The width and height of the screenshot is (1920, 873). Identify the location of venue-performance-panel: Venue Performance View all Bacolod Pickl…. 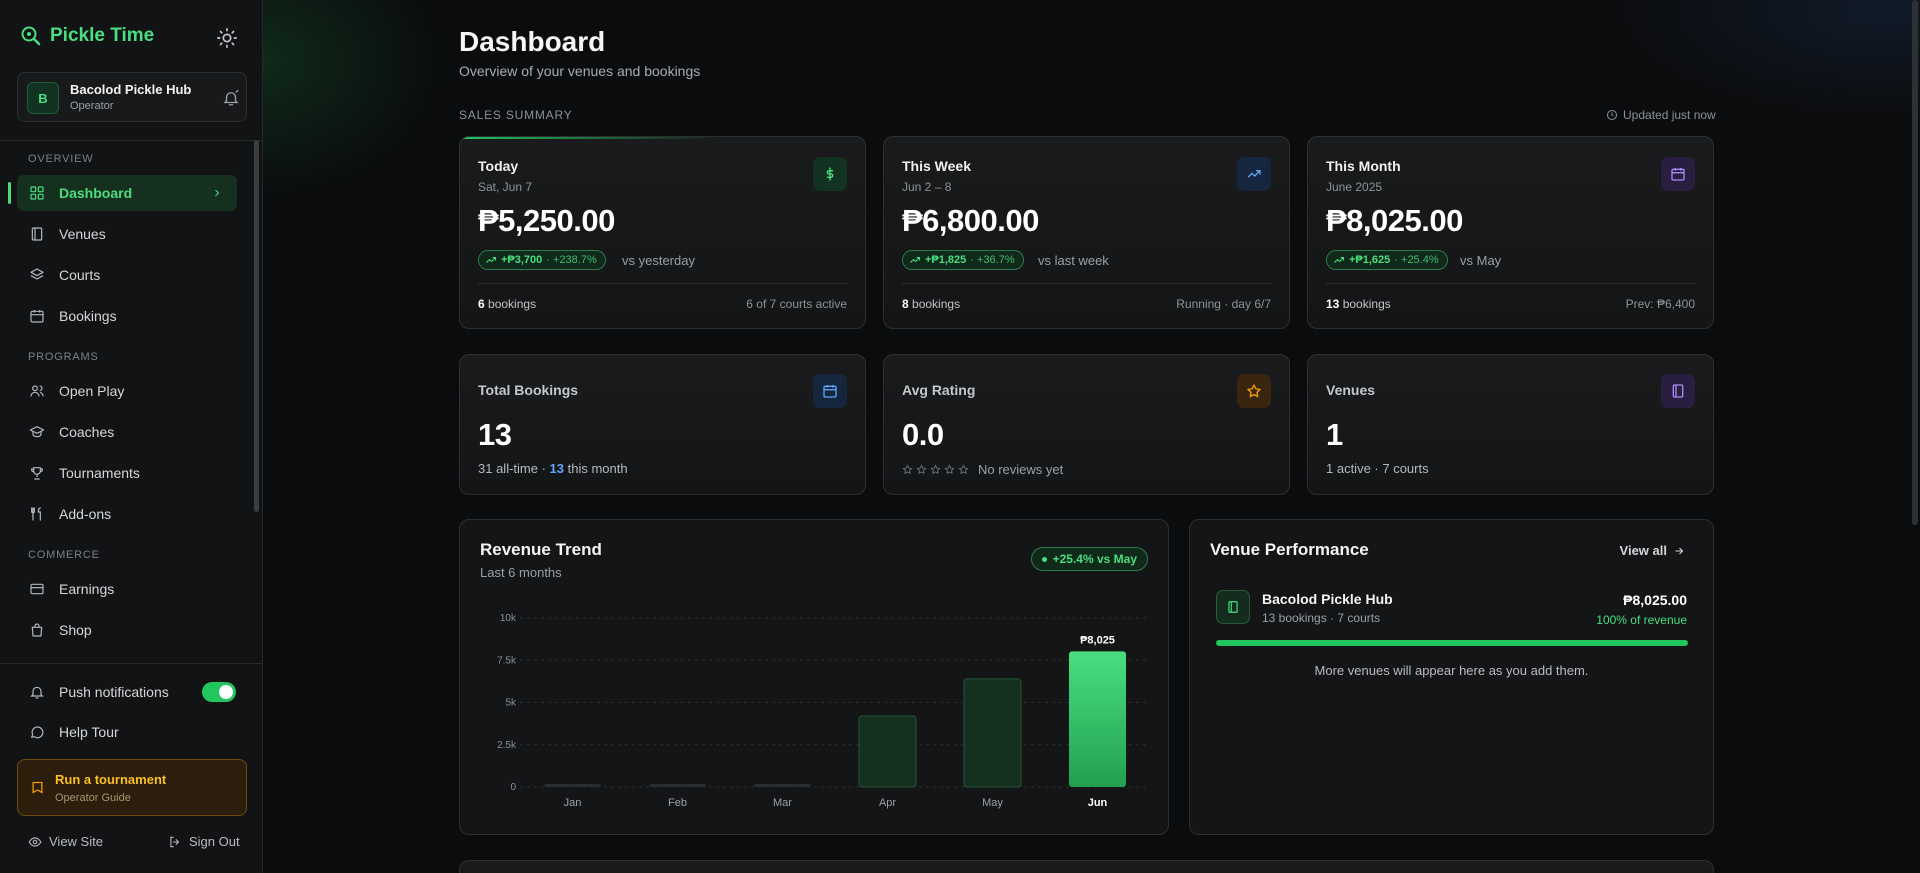
(1451, 677).